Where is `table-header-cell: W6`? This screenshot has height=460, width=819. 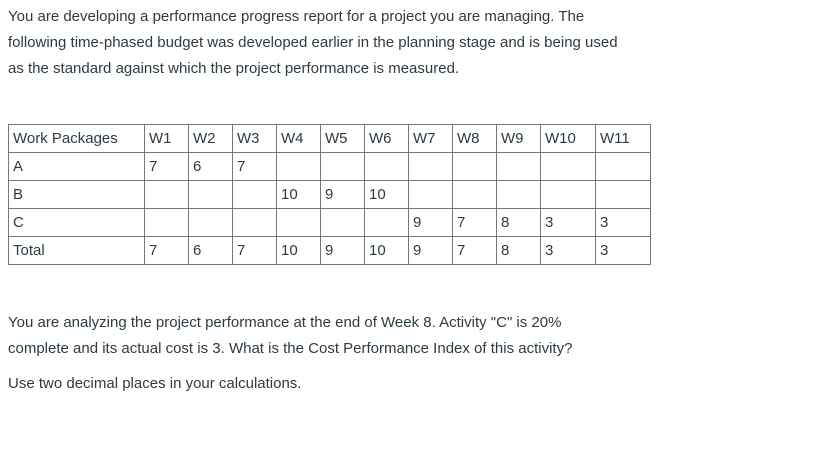 table-header-cell: W6 is located at coordinates (386, 138).